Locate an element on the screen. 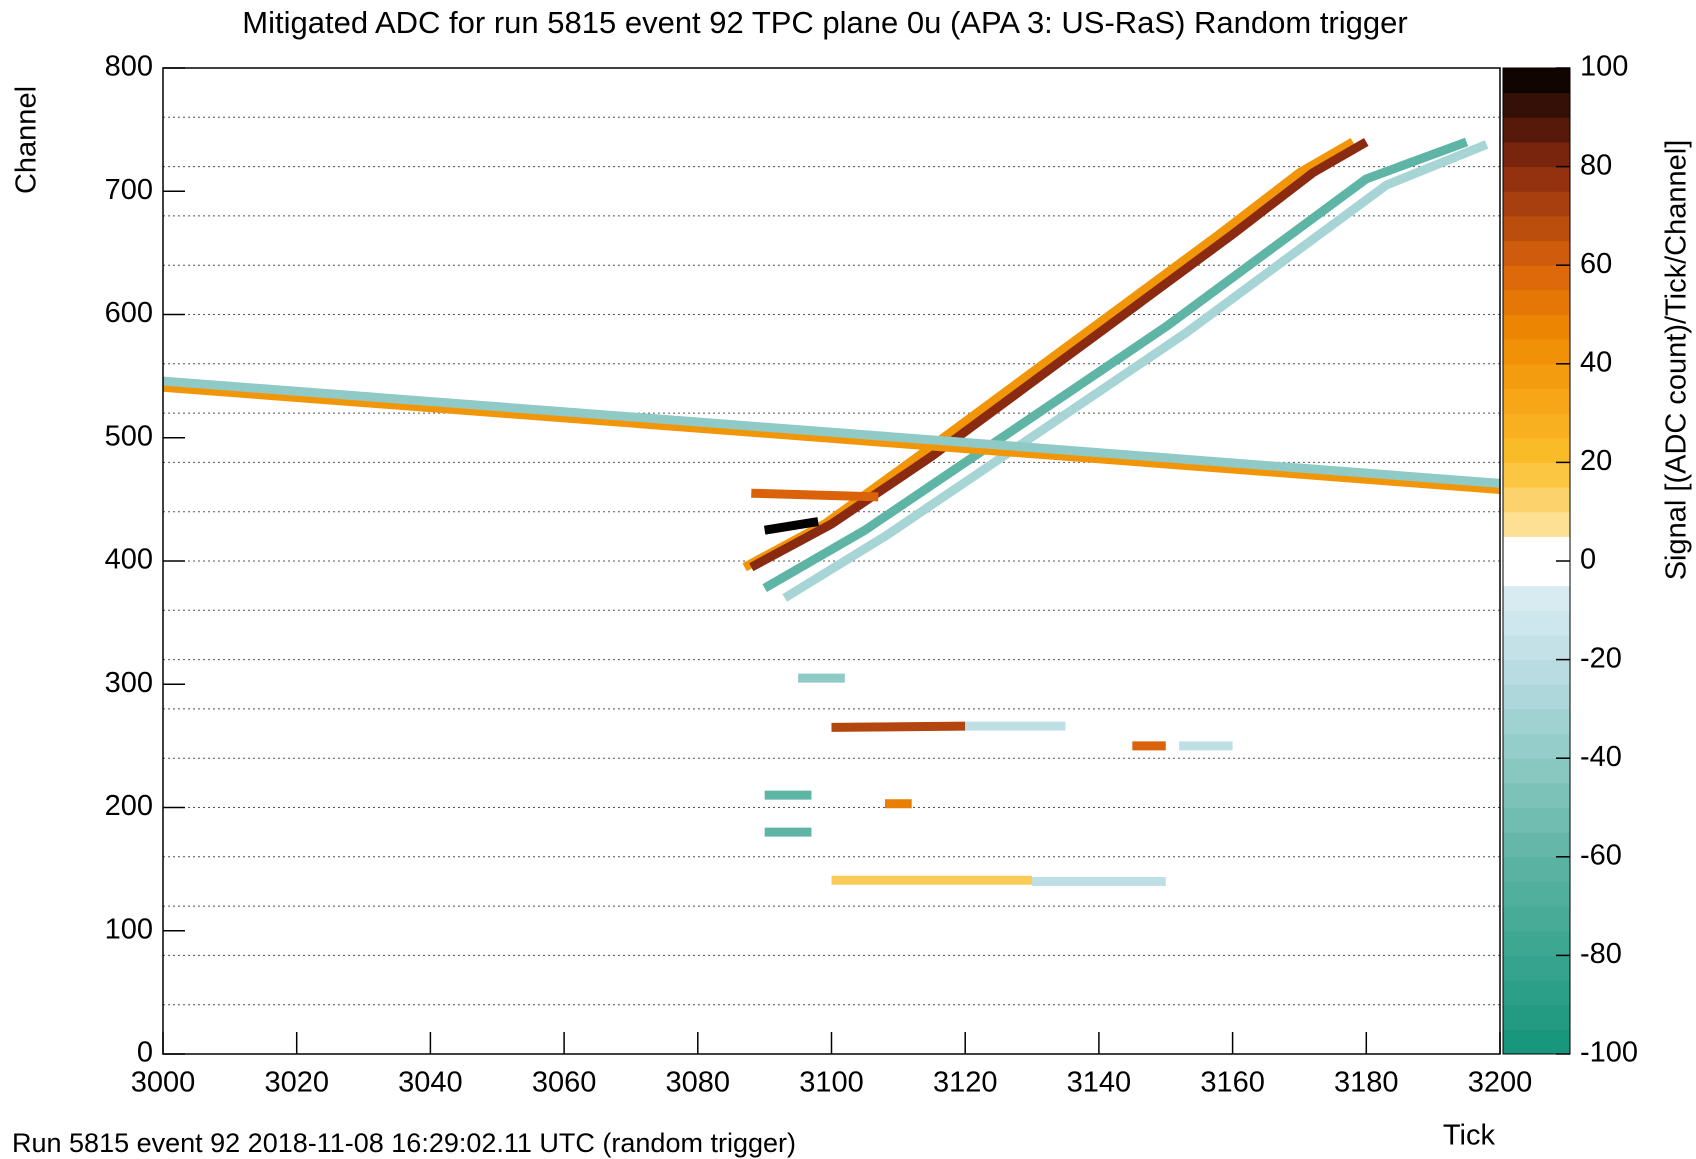 The height and width of the screenshot is (1159, 1696). y-axis-label: Channel is located at coordinates (27, 140).